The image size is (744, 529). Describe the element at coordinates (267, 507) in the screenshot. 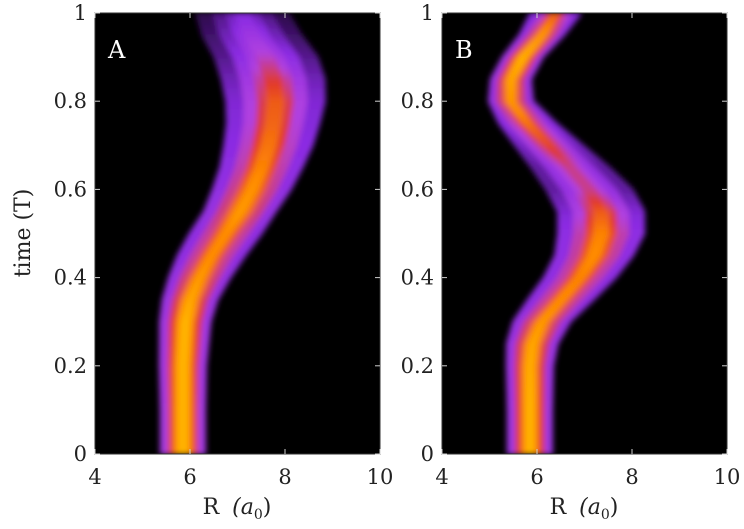

I see `panel-a-xlabel-unit-close: )` at that location.